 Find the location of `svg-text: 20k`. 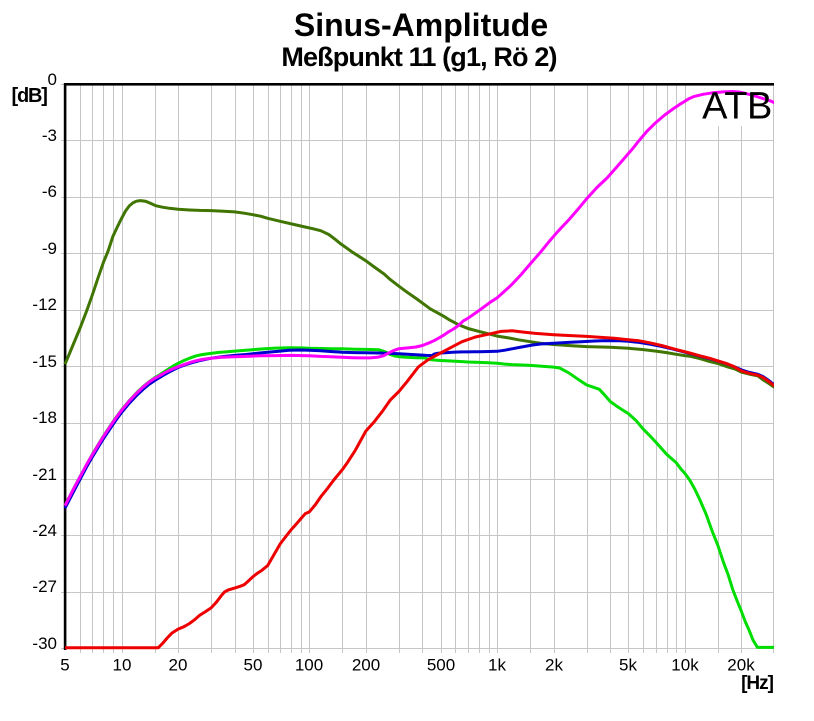

svg-text: 20k is located at coordinates (741, 665).